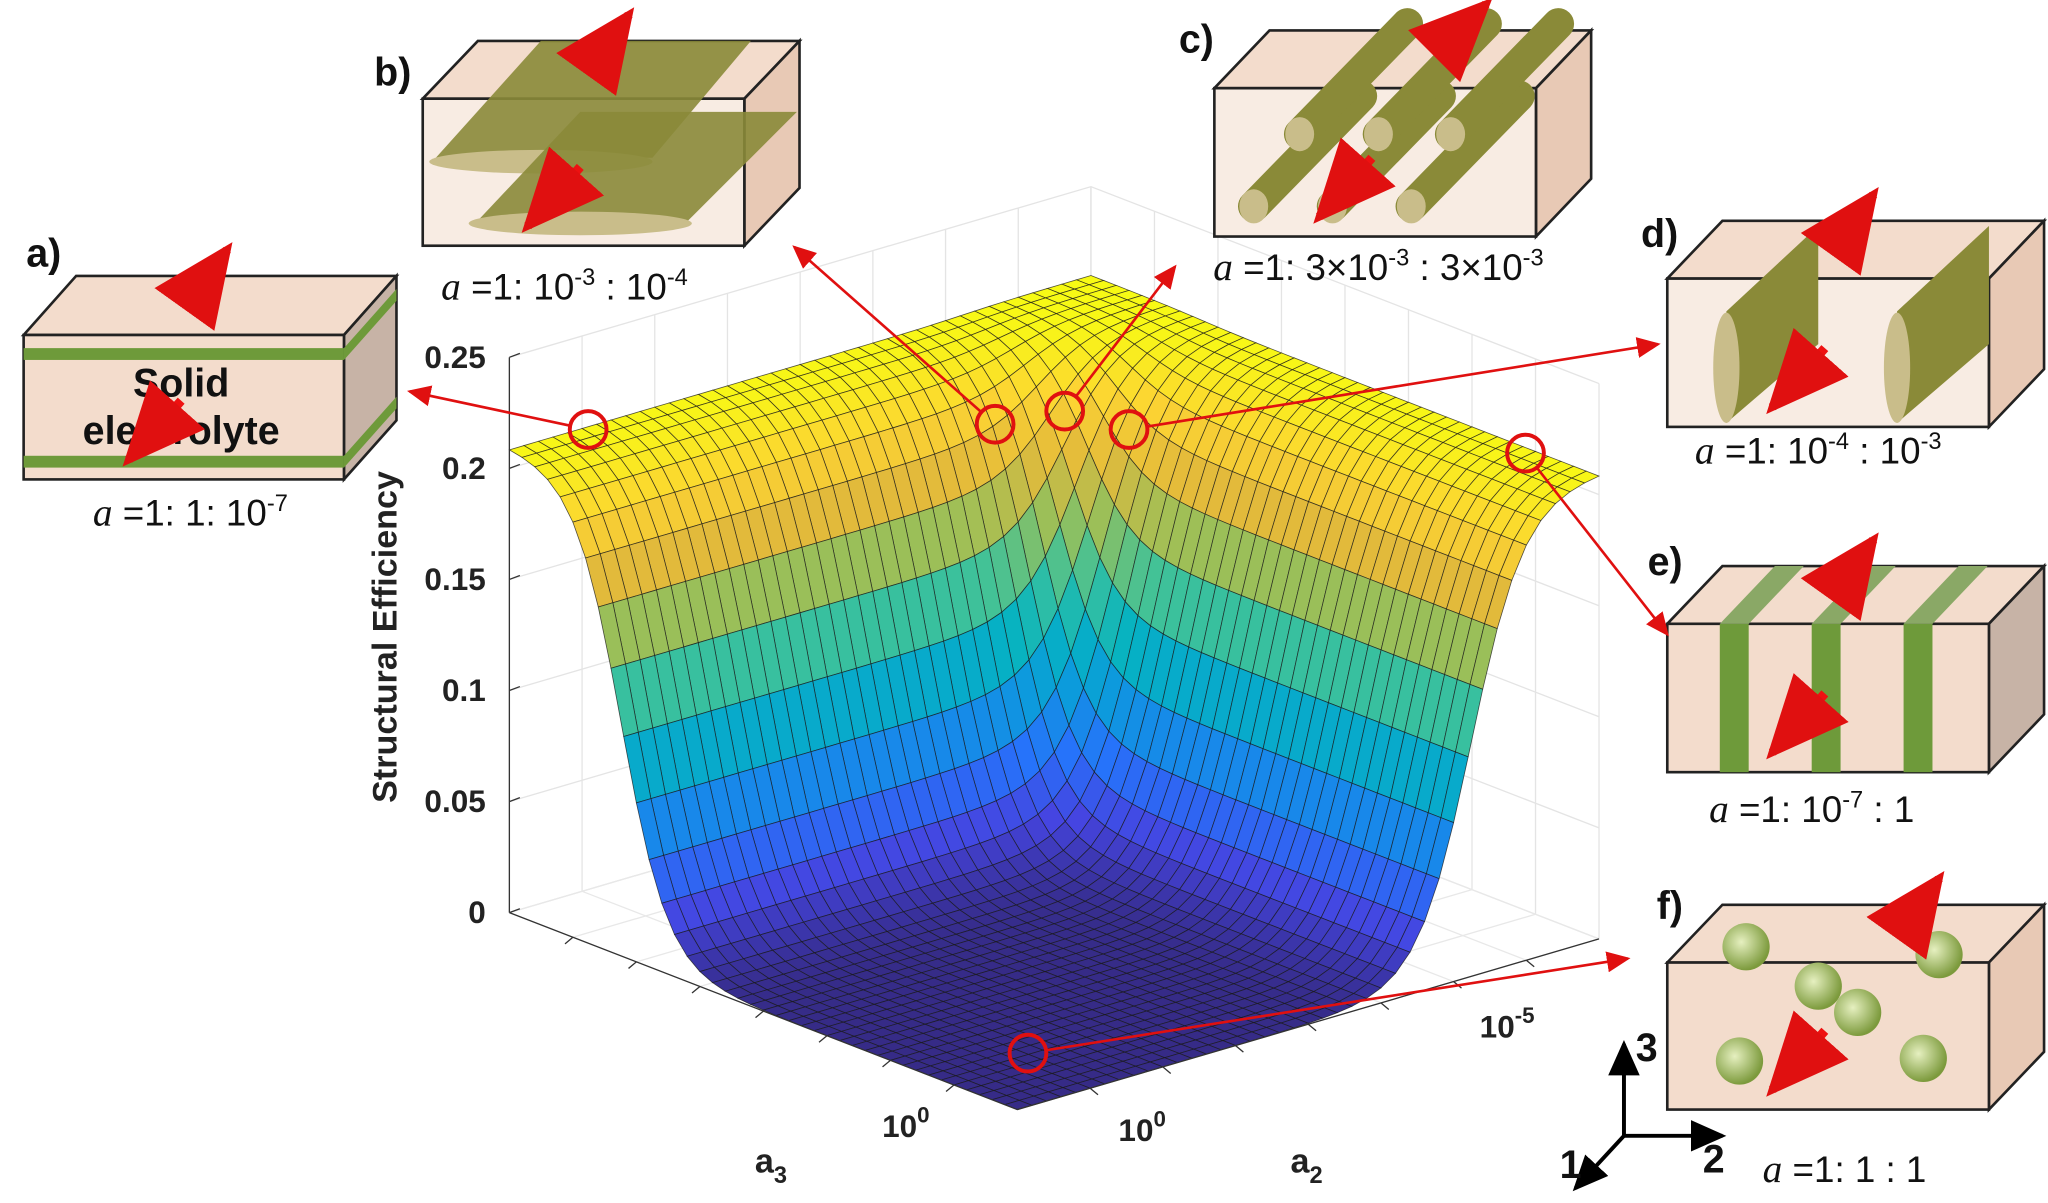  What do you see at coordinates (1196, 40) in the screenshot?
I see `panel-label: c)` at bounding box center [1196, 40].